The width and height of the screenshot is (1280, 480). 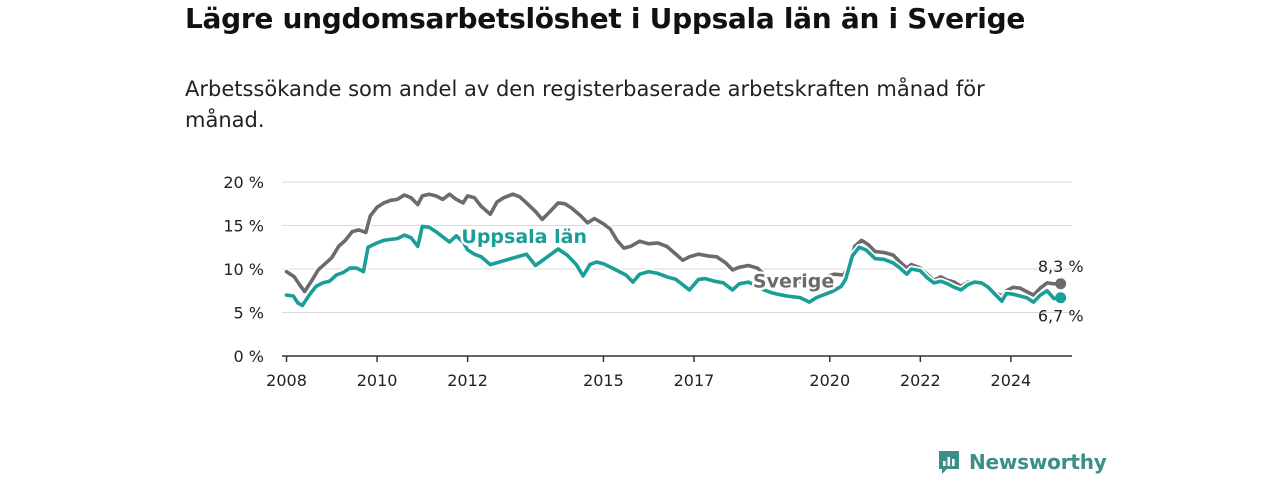 What do you see at coordinates (1061, 266) in the screenshot?
I see `end-value-label: 8,3 %` at bounding box center [1061, 266].